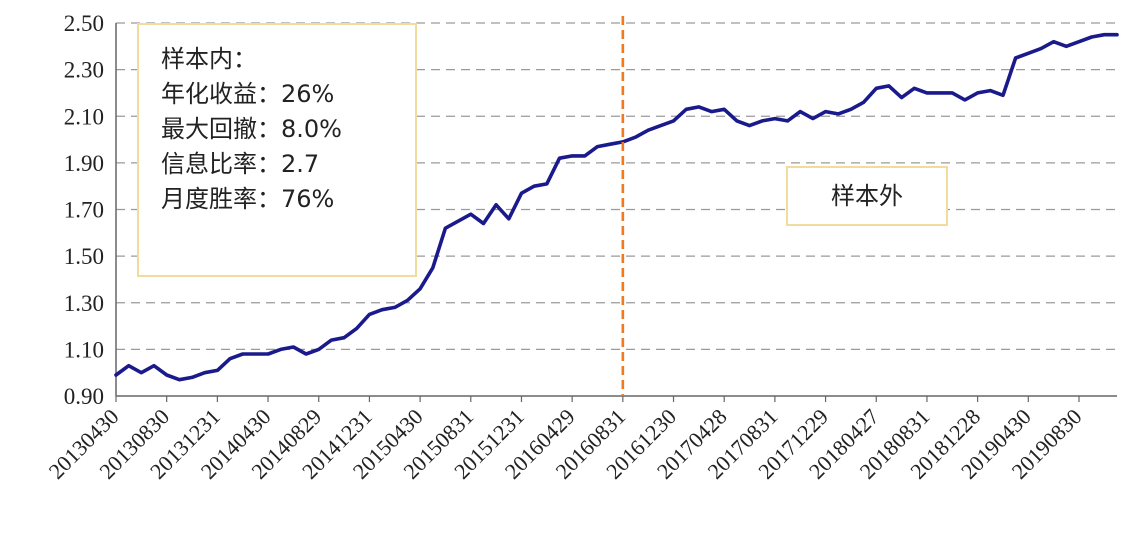 The width and height of the screenshot is (1131, 537). I want to click on y-axis: 2.50 2.30 2.10 1.90 1.70 1.50 1.30 1.10 0.90, so click(90, 210).